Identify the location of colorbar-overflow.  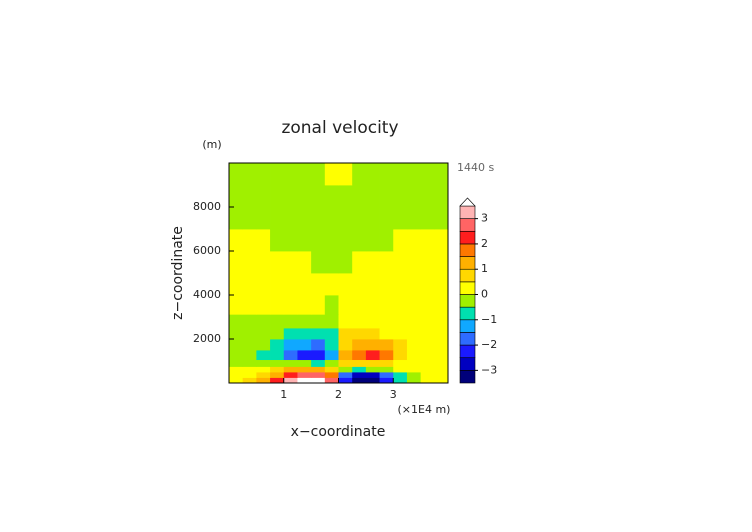
(467, 202).